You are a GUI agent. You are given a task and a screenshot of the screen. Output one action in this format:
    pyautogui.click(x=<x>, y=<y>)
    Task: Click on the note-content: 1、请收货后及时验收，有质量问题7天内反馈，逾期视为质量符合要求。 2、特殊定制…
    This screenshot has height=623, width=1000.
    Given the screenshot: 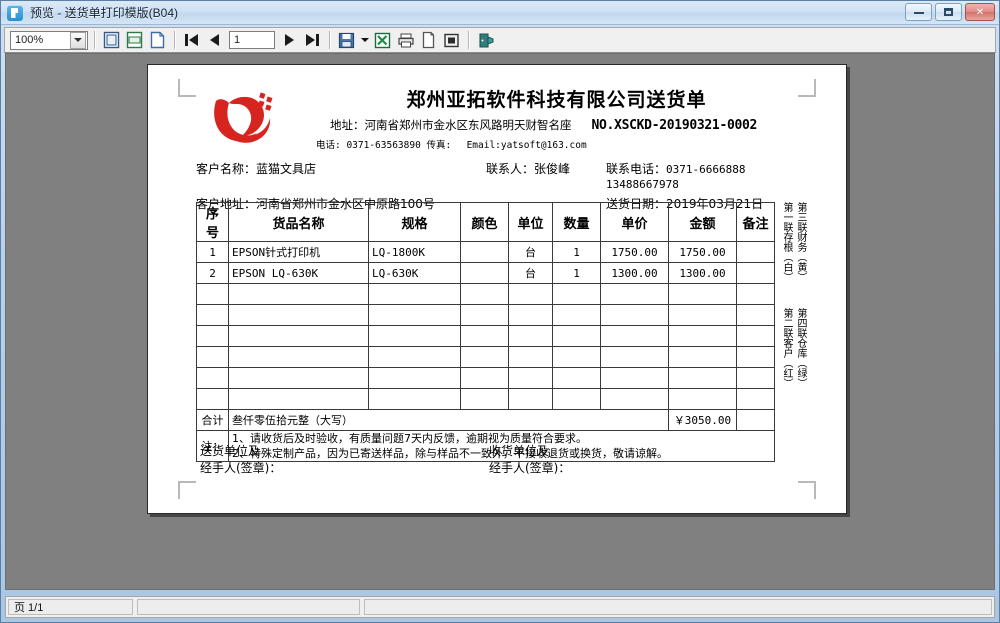 What is the action you would take?
    pyautogui.click(x=501, y=446)
    